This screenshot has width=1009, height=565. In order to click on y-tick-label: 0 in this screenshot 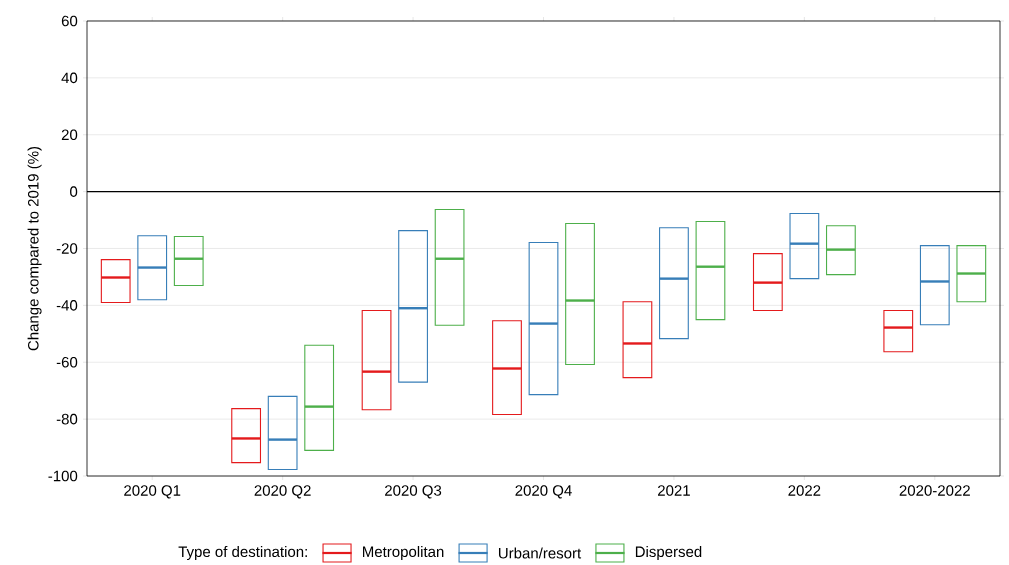, I will do `click(74, 191)`.